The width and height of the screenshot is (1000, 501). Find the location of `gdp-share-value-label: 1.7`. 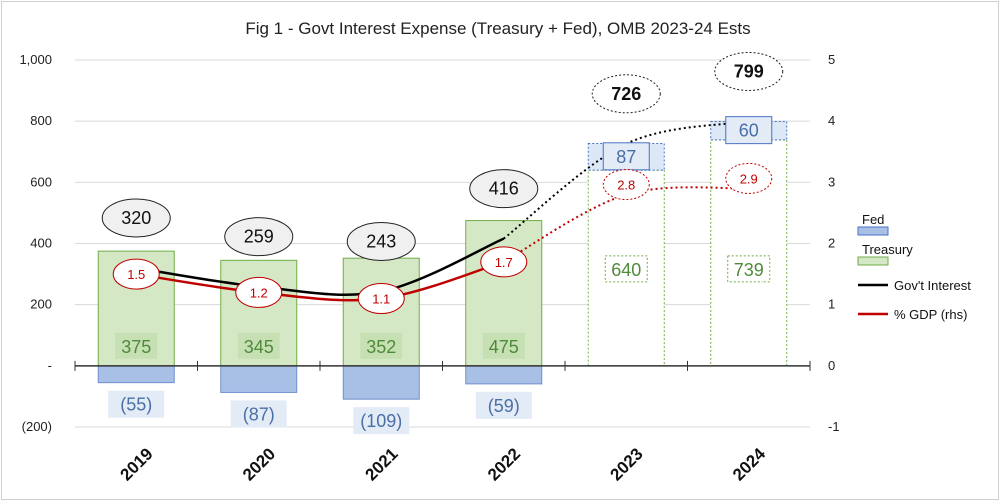

gdp-share-value-label: 1.7 is located at coordinates (504, 262).